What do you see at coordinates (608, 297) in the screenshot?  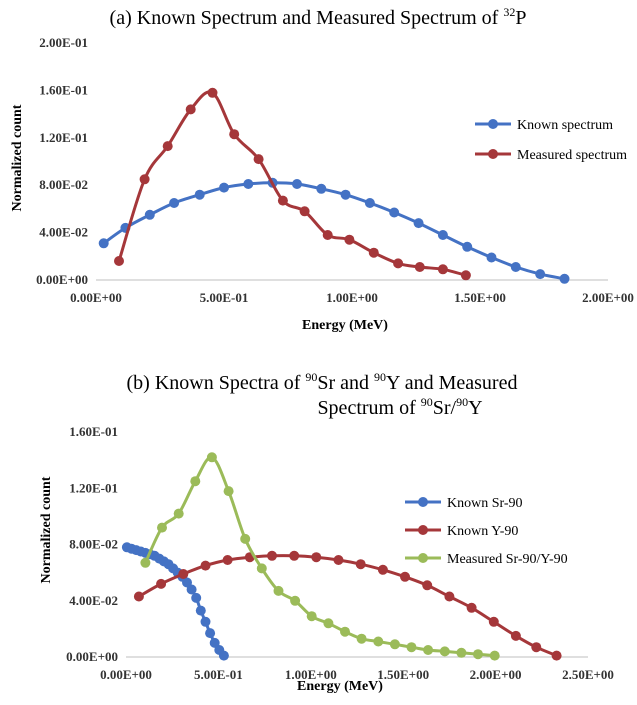 I see `chart-a-x-tick-label: 2.00E+00` at bounding box center [608, 297].